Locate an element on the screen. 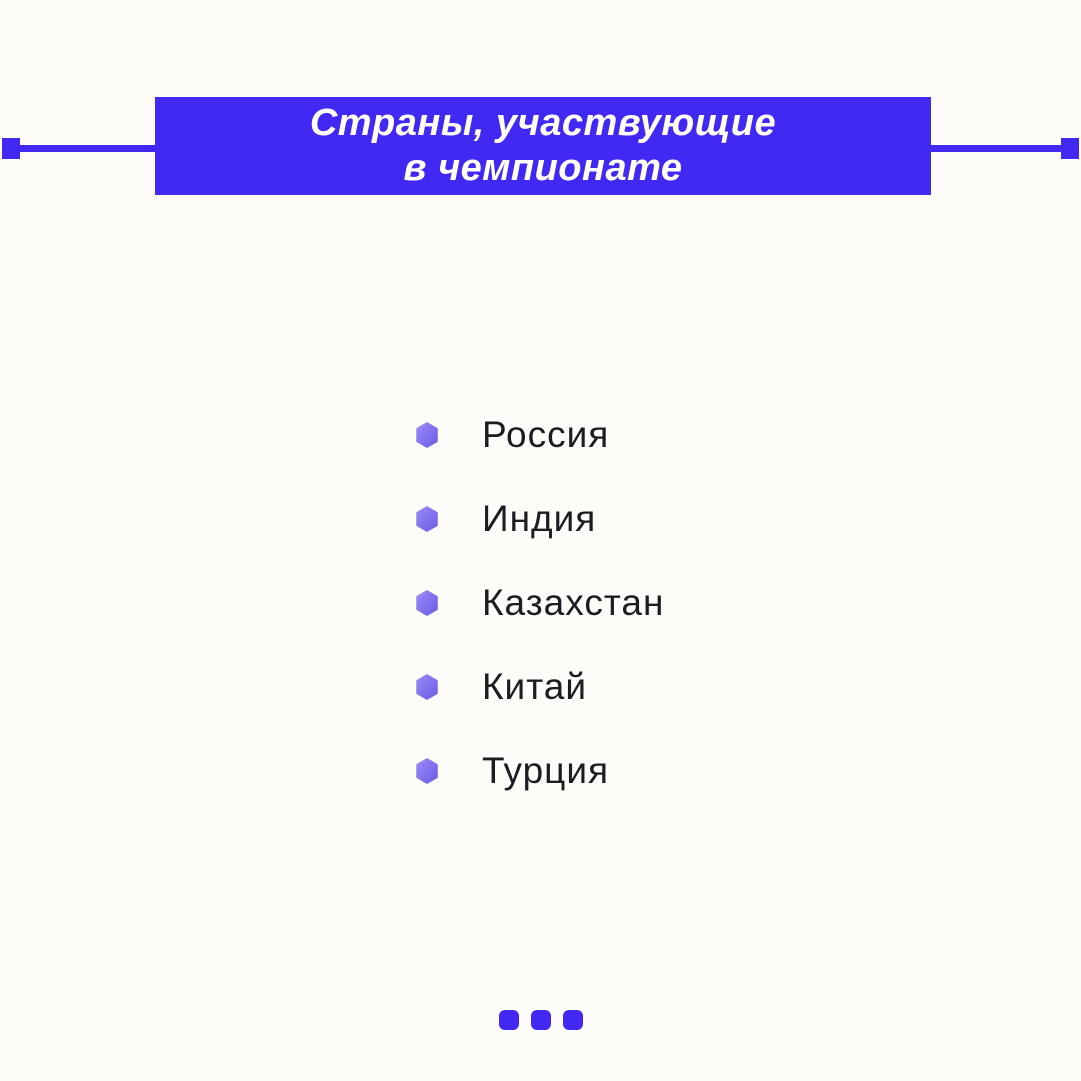 This screenshot has height=1081, width=1081. list-item-china: Китай is located at coordinates (539, 687).